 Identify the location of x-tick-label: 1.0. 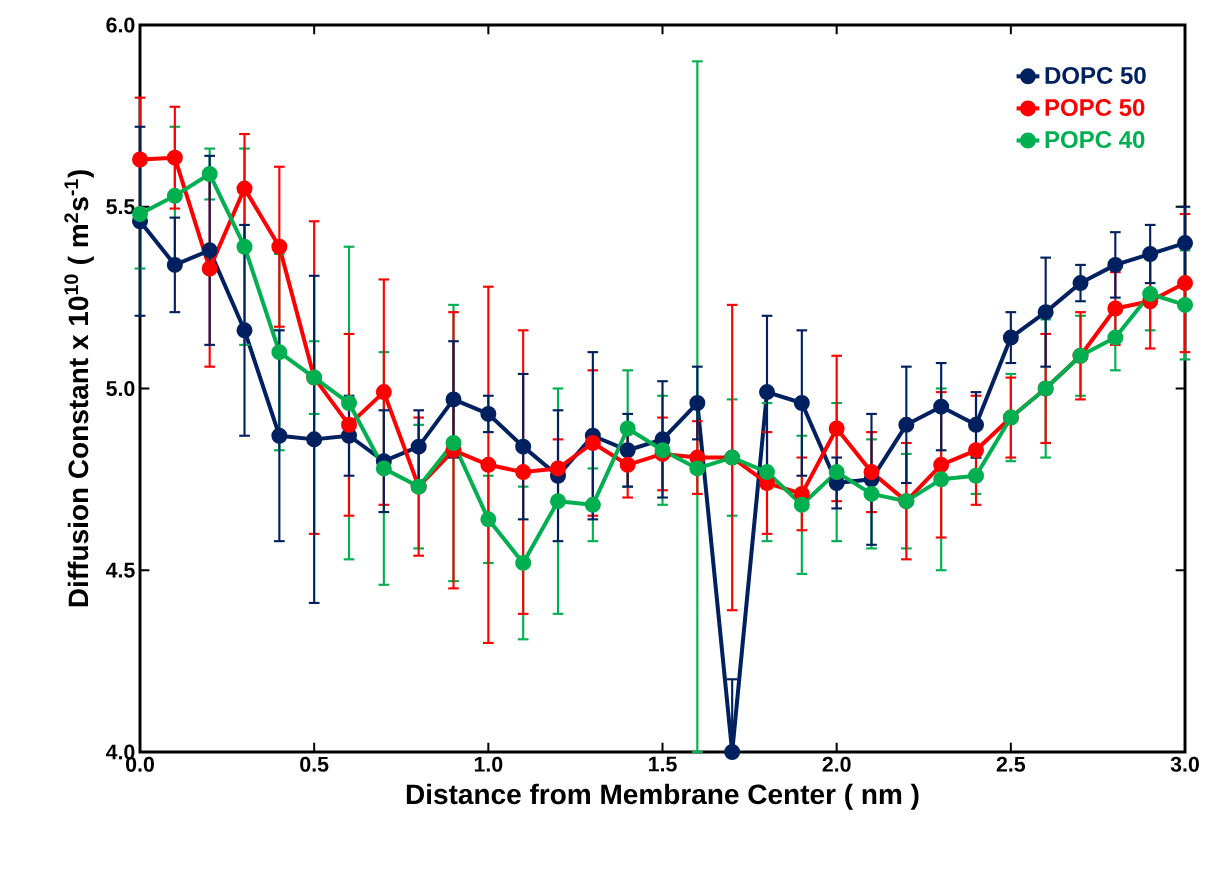
(488, 764).